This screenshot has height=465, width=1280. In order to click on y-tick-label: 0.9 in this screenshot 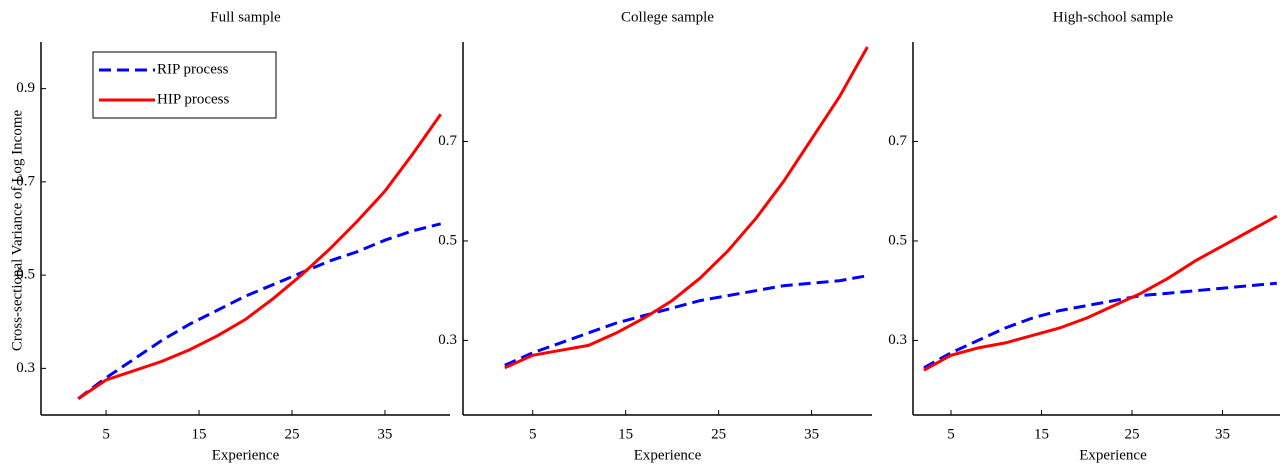, I will do `click(25, 88)`.